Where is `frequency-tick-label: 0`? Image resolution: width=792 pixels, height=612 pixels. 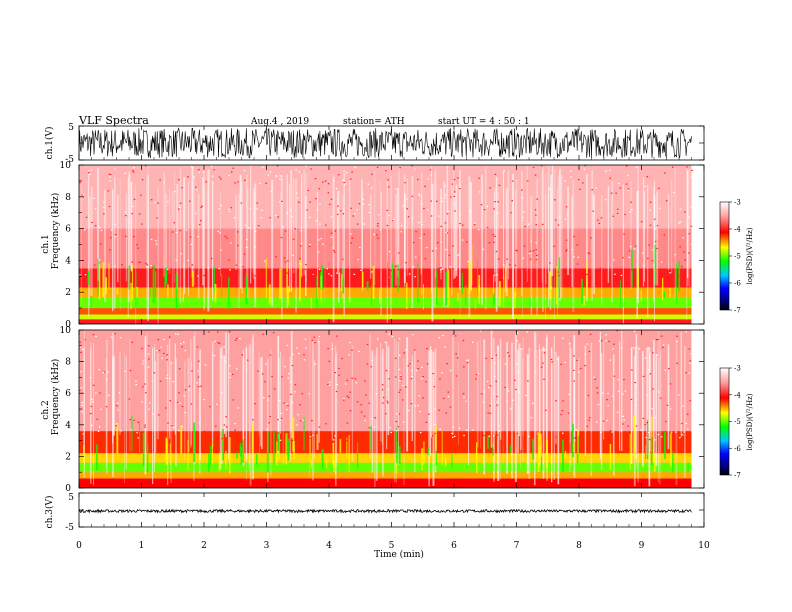
frequency-tick-label: 0 is located at coordinates (68, 489).